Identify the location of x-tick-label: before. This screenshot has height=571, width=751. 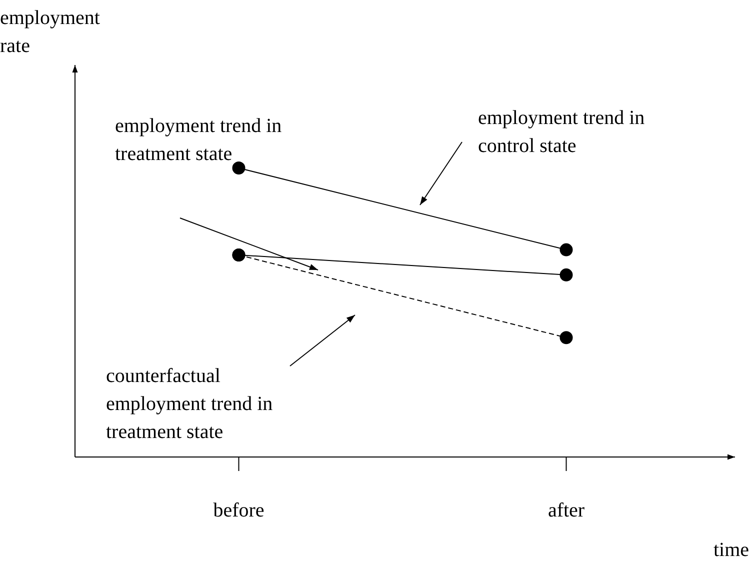
(238, 510).